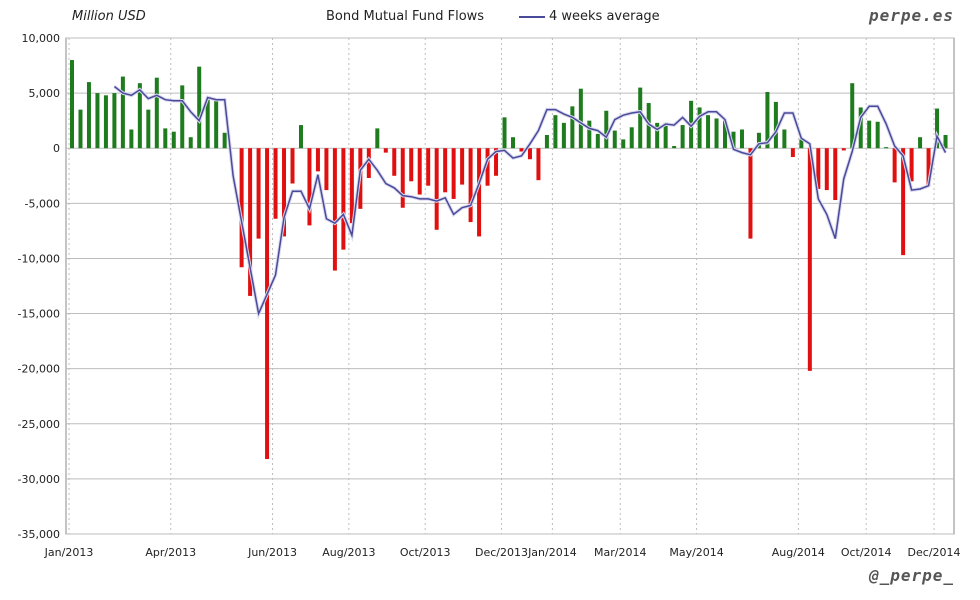 The width and height of the screenshot is (980, 600). Describe the element at coordinates (532, 16) in the screenshot. I see `legend-line-swatch` at that location.